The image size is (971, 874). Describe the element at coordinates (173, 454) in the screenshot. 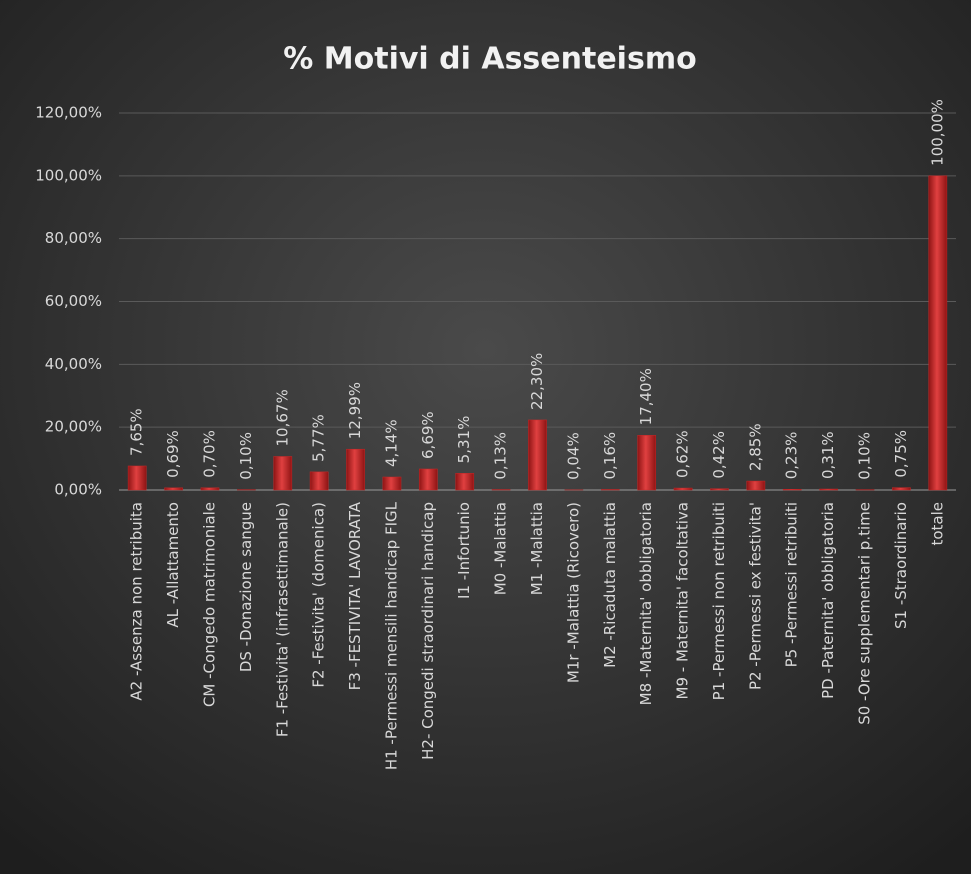

I see `value-label: 0,69%` at that location.